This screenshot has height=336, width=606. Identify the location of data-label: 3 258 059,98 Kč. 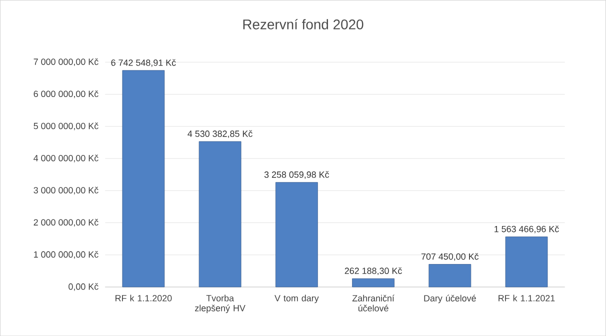
(297, 175).